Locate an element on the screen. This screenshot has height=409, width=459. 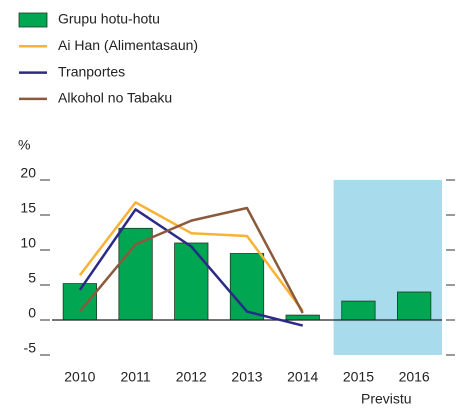
x-tick-label: 2010 is located at coordinates (79, 377).